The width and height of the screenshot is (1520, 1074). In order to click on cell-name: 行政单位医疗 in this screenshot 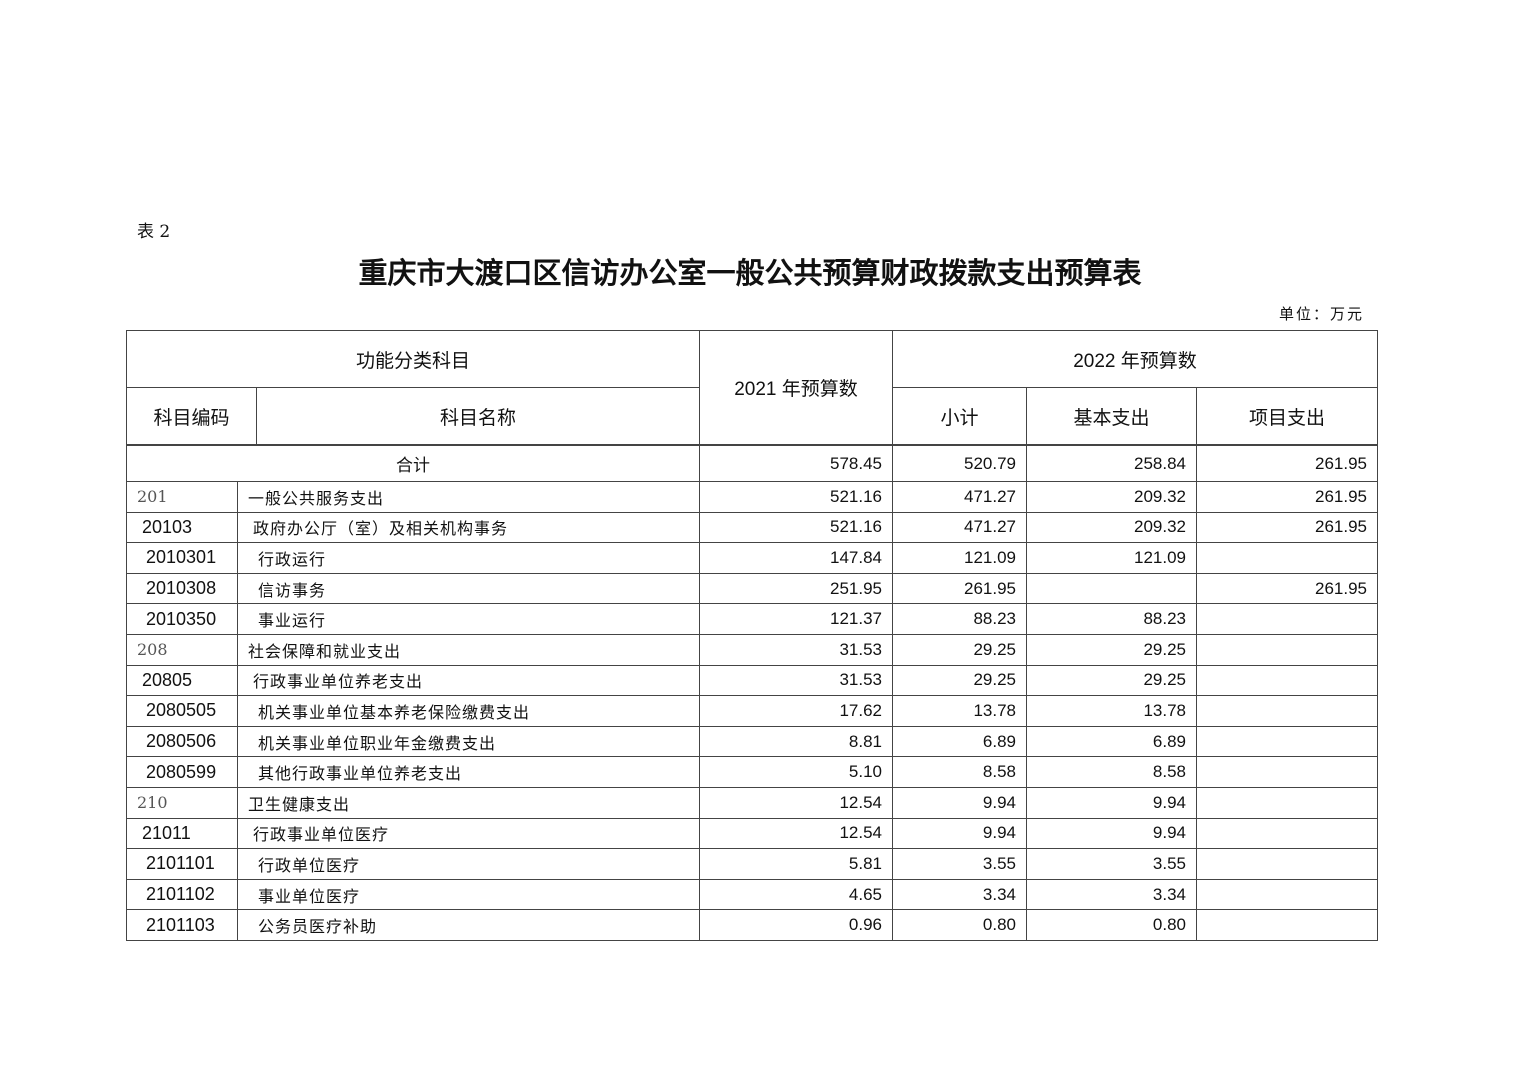, I will do `click(468, 864)`.